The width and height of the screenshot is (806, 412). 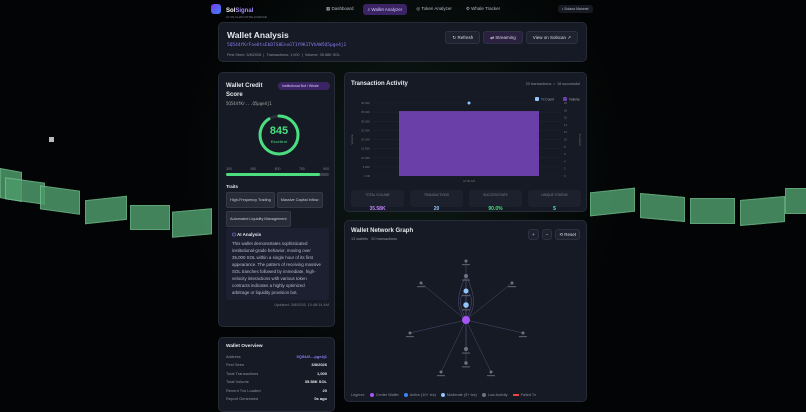 I want to click on y-tick-label: 35.00K, so click(x=365, y=112).